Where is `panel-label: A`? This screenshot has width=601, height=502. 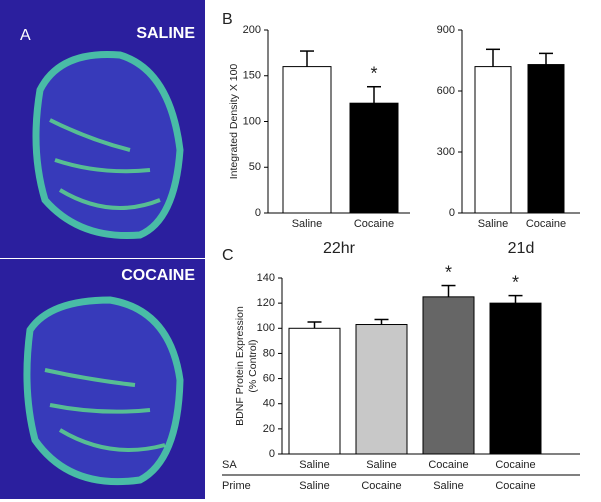
panel-label: A is located at coordinates (25, 35).